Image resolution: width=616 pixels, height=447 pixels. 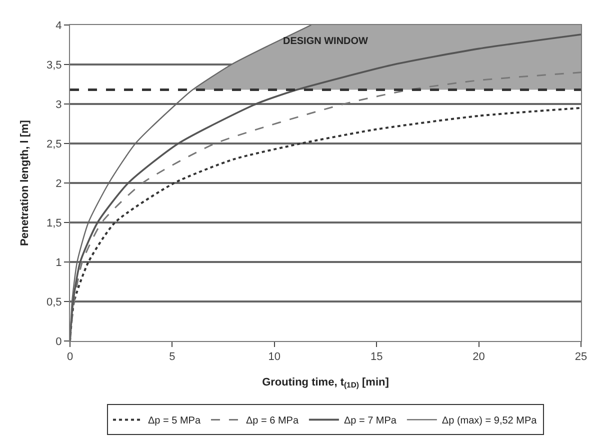 What do you see at coordinates (326, 383) in the screenshot?
I see `x-axis-title: Grouting time, t$_{(1D)}$ [min]` at bounding box center [326, 383].